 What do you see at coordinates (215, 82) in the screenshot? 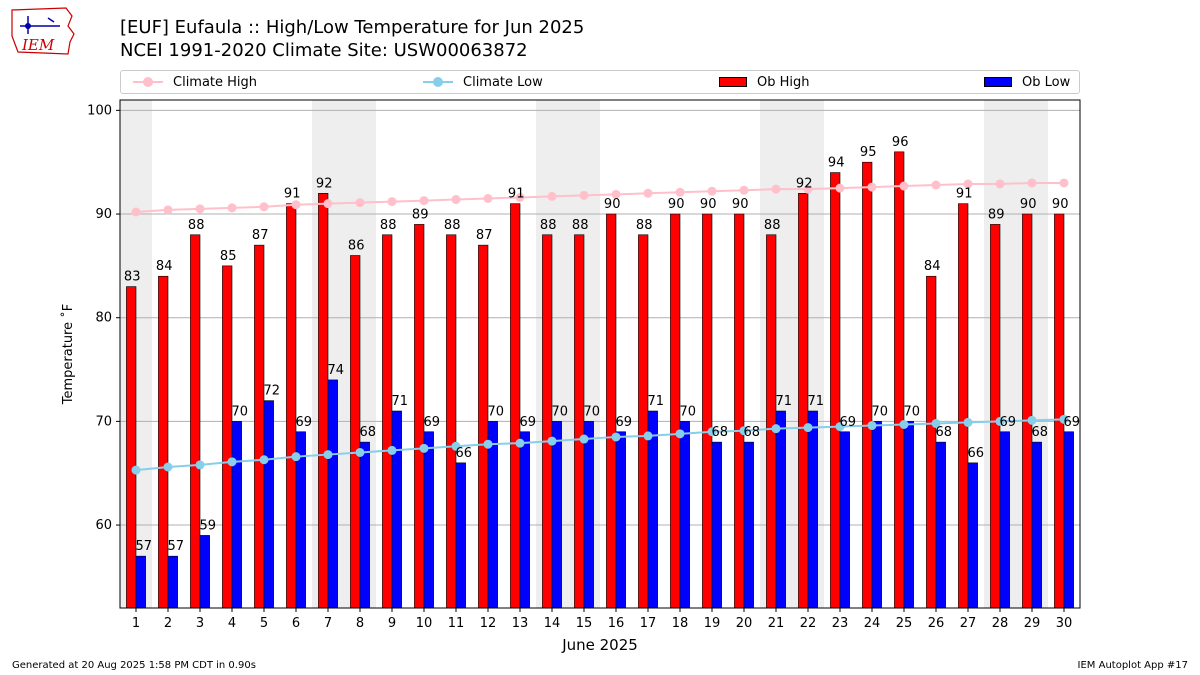
I see `legend-label-climate-high: Climate High` at bounding box center [215, 82].